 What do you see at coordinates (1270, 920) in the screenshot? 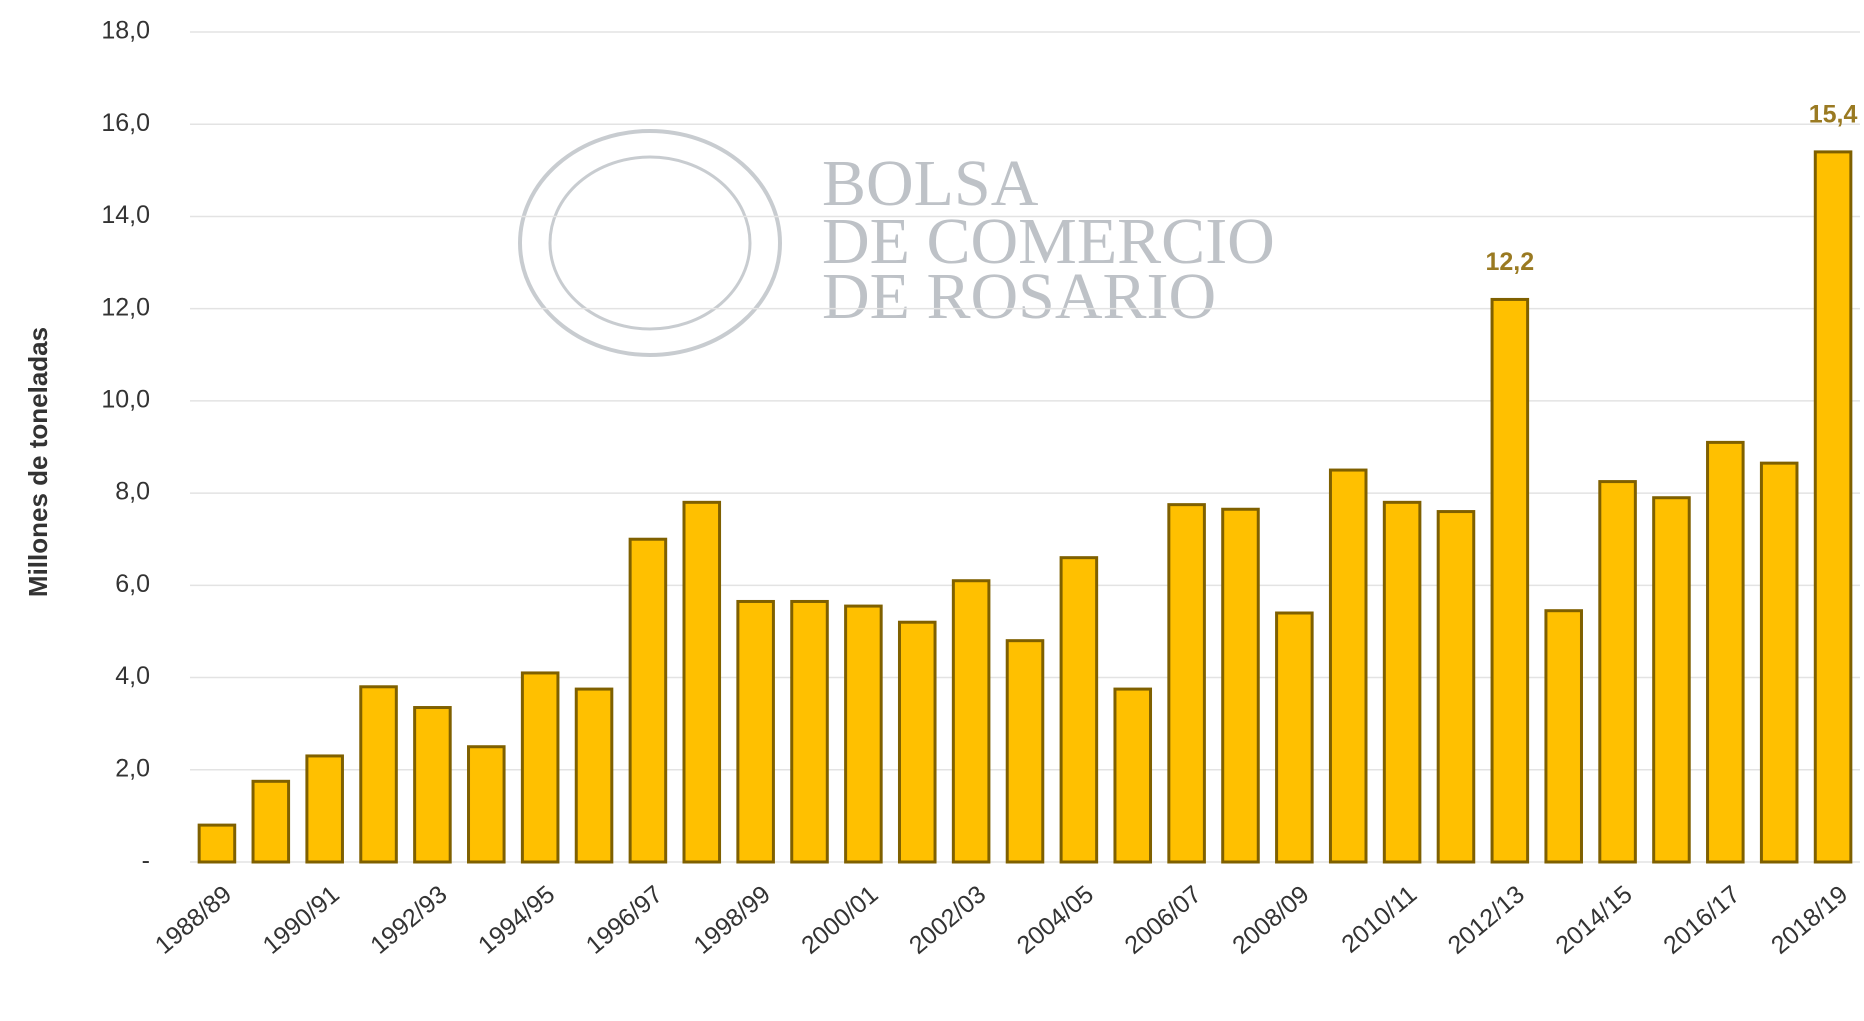
I see `x-tick-label: 2008/09` at bounding box center [1270, 920].